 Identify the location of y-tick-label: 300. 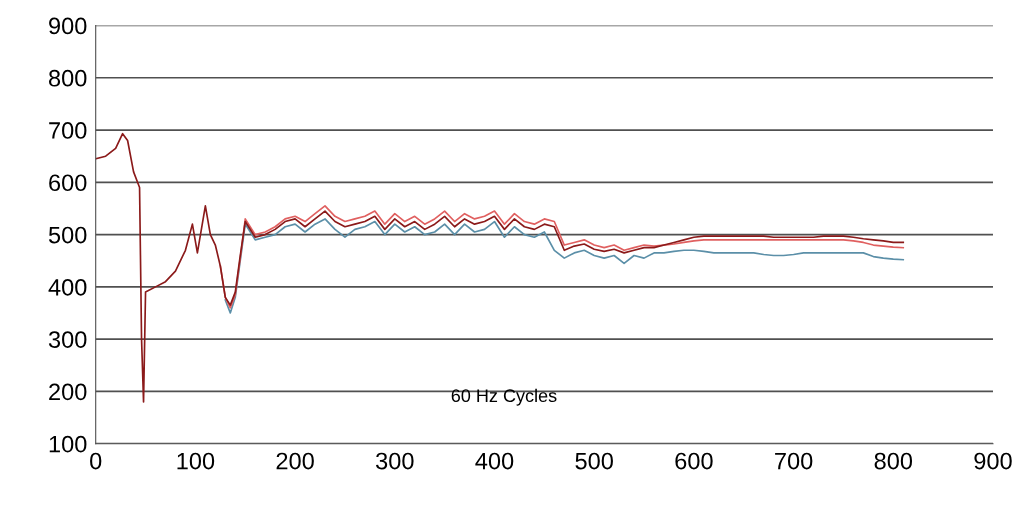
(67, 339).